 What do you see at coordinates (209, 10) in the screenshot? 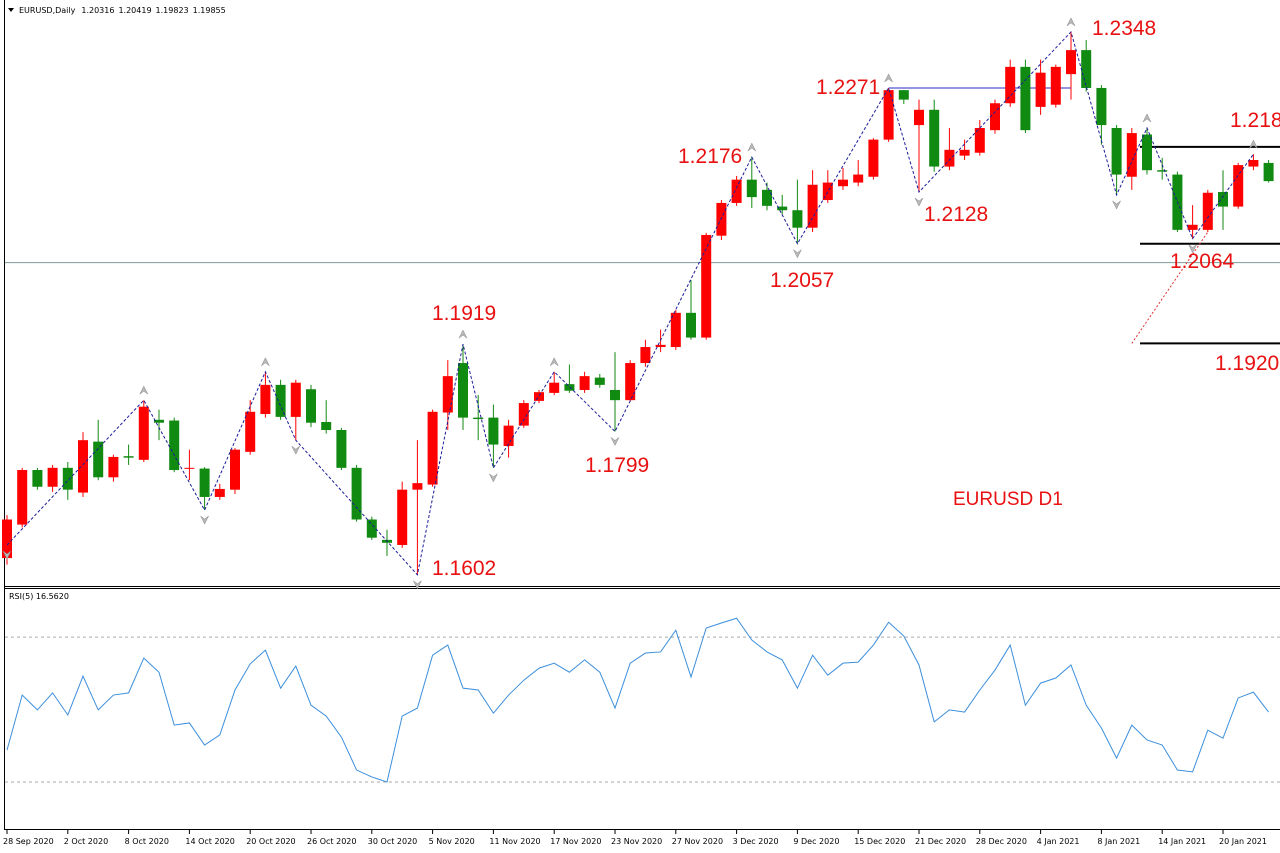
I see `header-value: 1.19855` at bounding box center [209, 10].